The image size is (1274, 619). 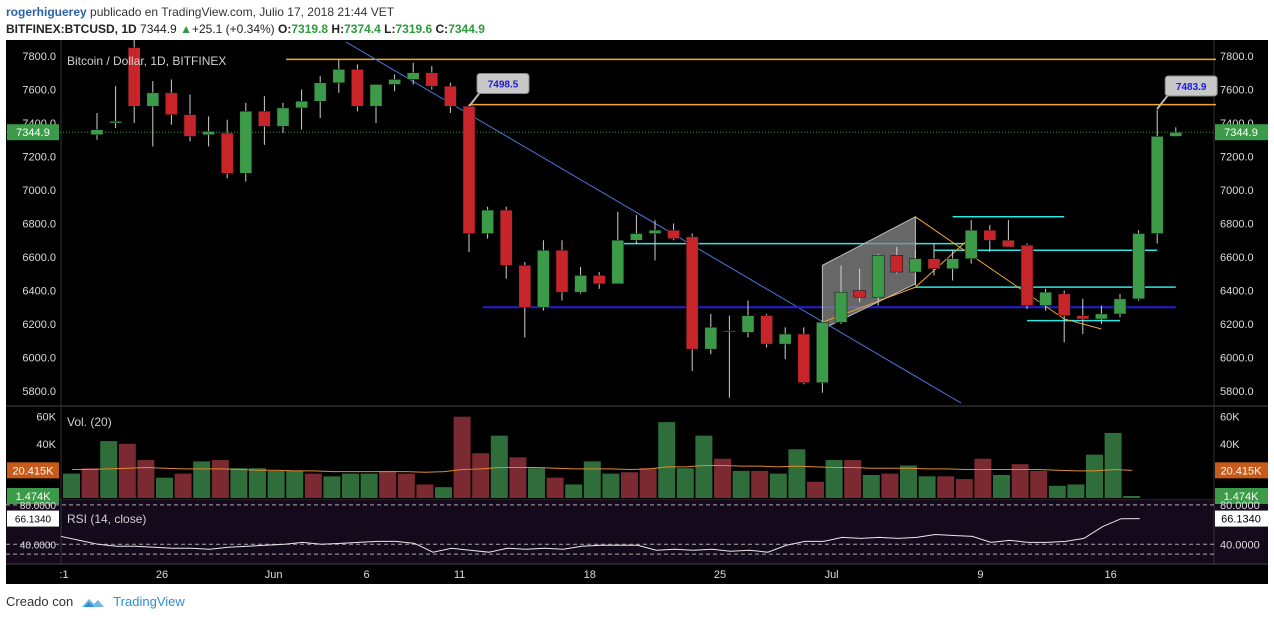 What do you see at coordinates (338, 29) in the screenshot?
I see `high-label: H:` at bounding box center [338, 29].